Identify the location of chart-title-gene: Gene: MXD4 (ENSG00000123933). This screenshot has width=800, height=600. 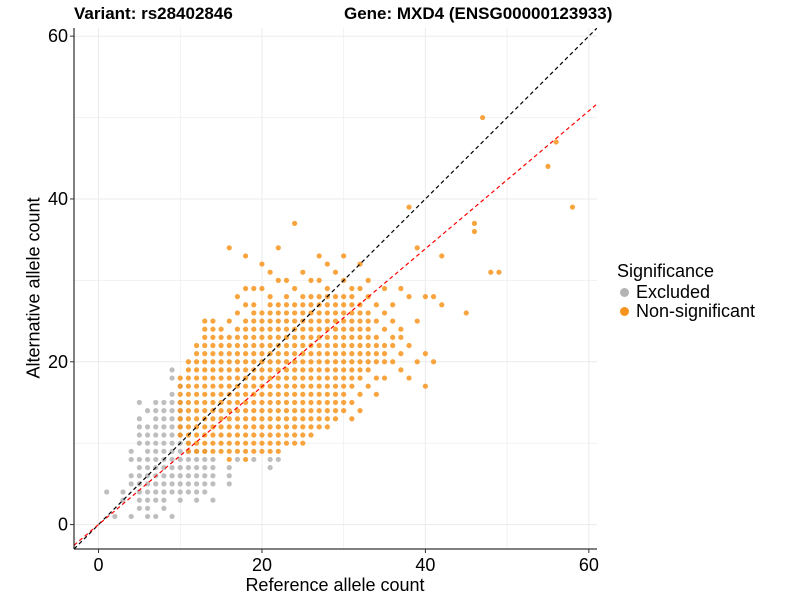
(478, 13).